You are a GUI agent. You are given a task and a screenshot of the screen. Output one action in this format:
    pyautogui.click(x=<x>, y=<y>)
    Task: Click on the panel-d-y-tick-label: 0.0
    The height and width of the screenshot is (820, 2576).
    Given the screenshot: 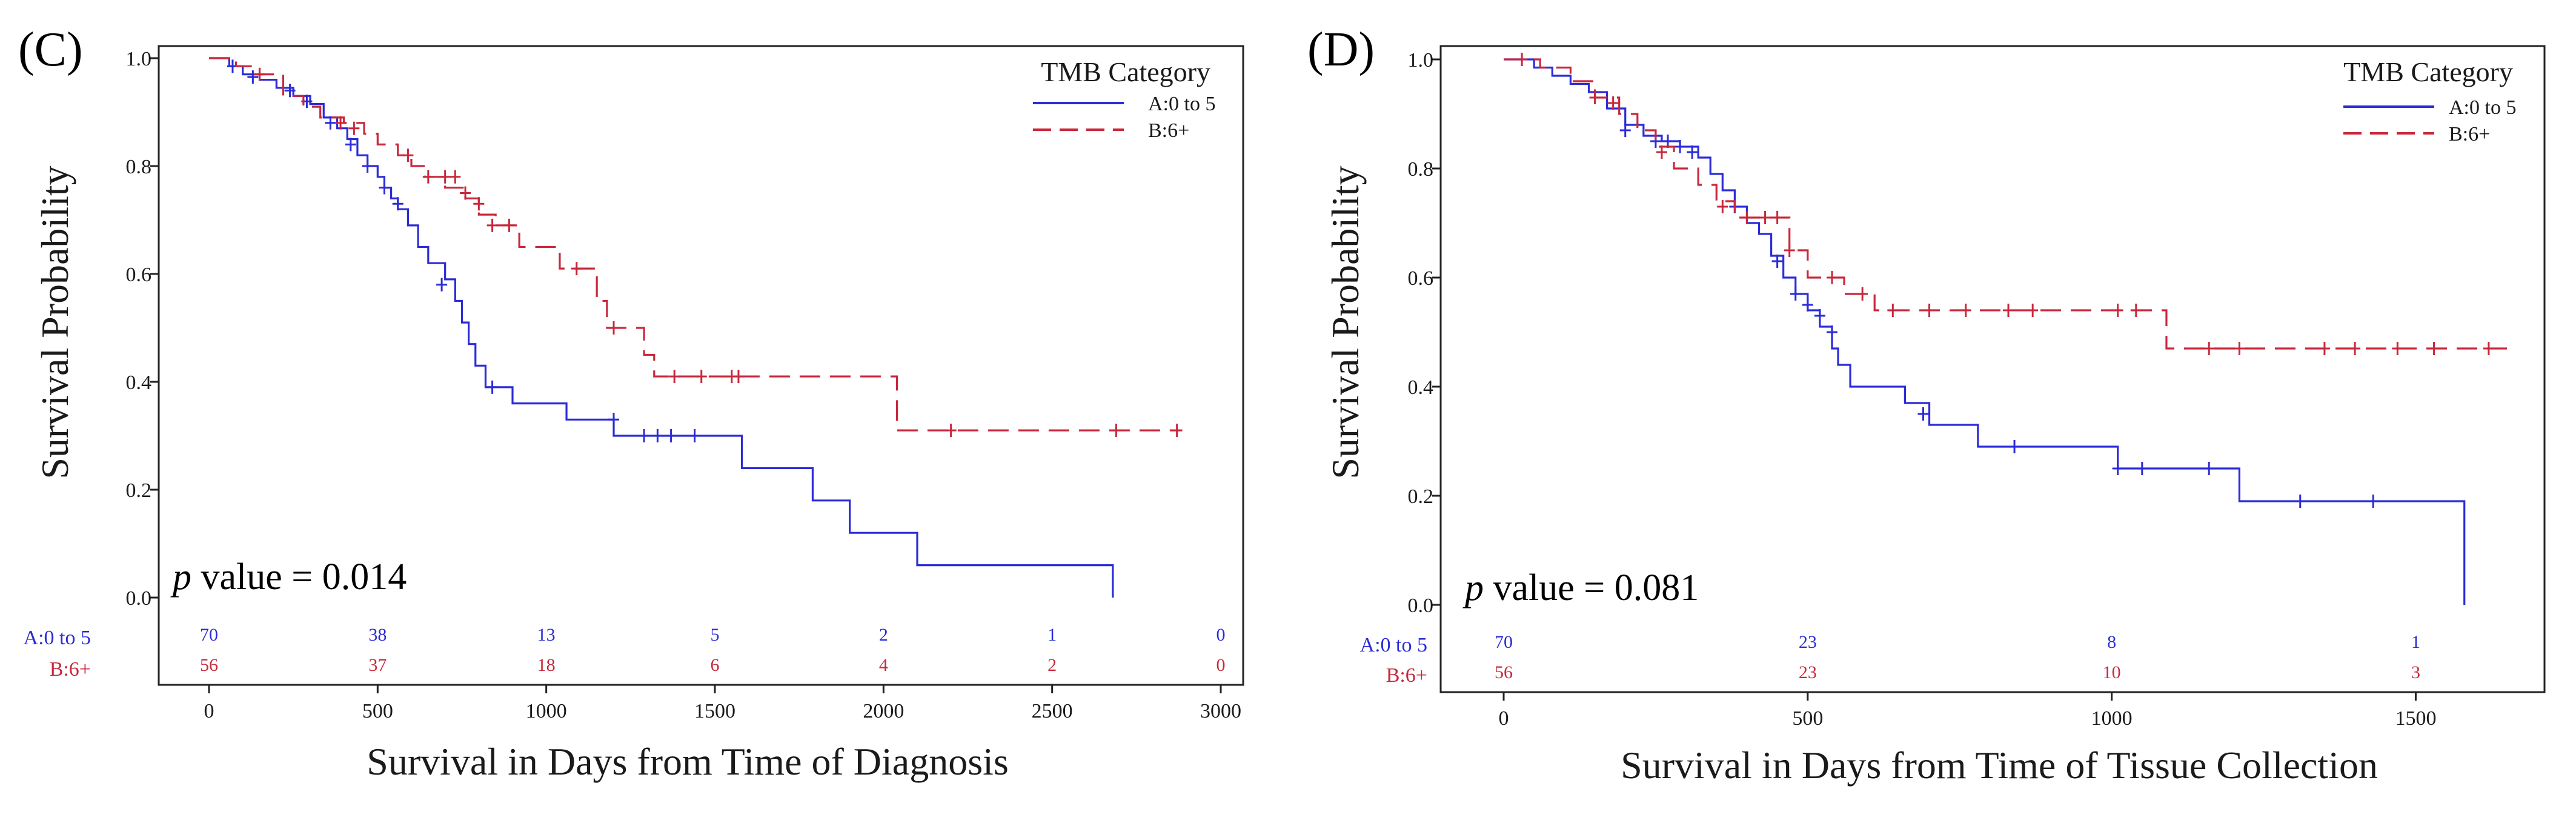 What is the action you would take?
    pyautogui.click(x=1421, y=606)
    